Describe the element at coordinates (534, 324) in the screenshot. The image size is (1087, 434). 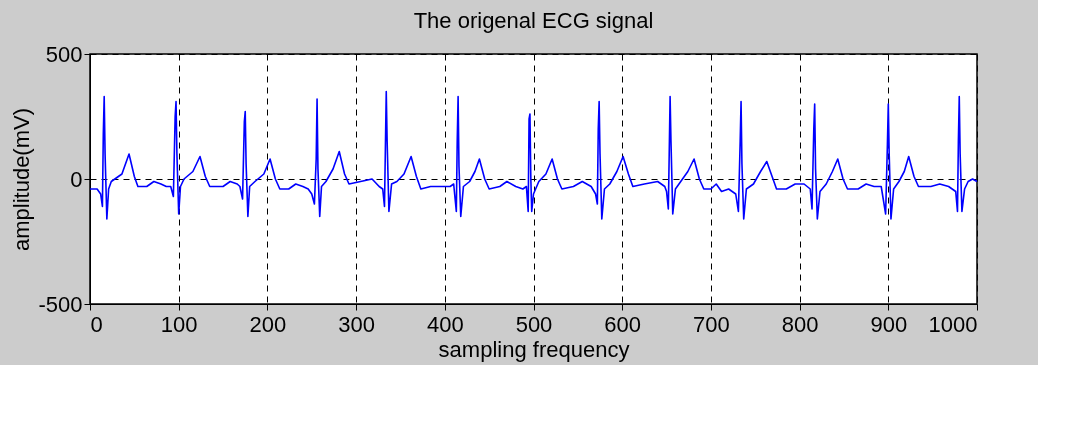
I see `x-tick-label: 500` at that location.